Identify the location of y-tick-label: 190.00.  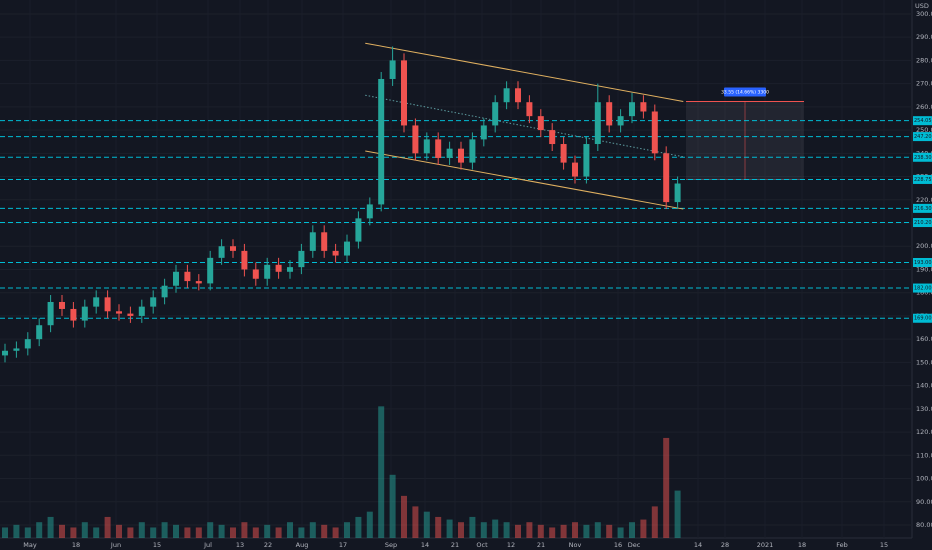
(924, 269).